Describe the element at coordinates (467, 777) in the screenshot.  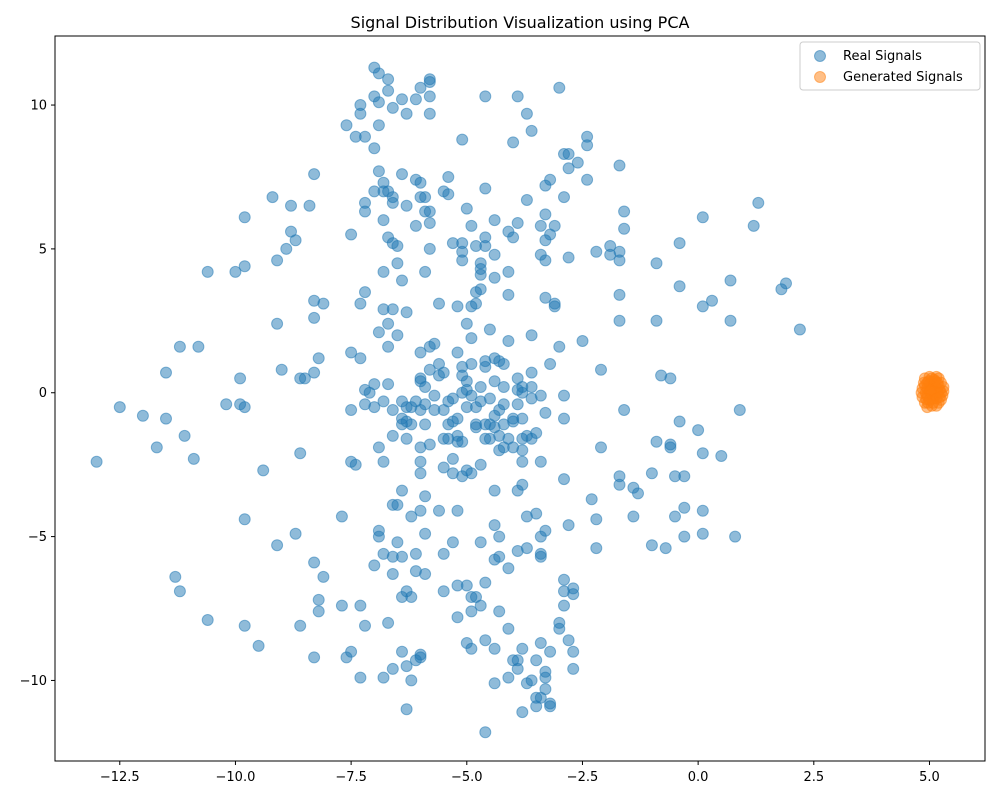
I see `x-tick-label-3: −5.0` at that location.